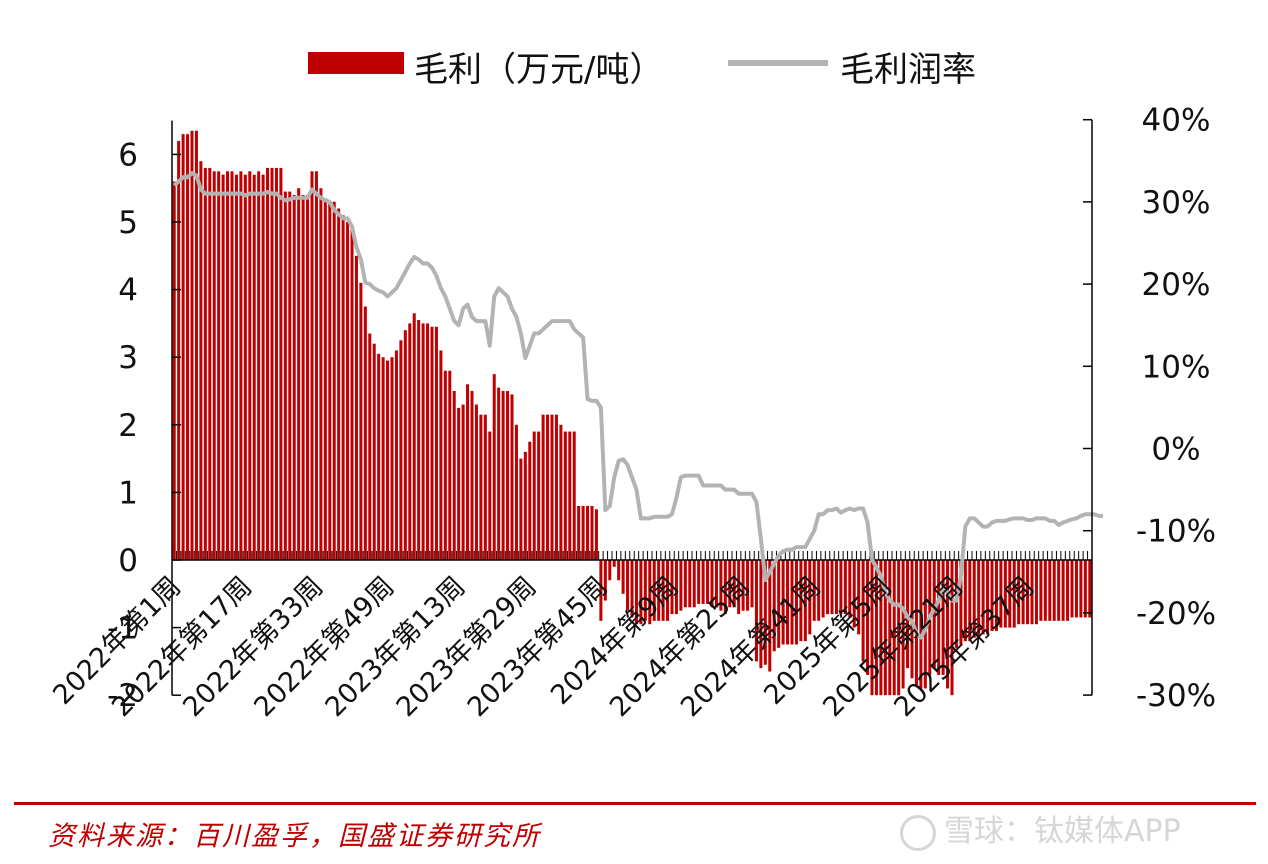  Describe the element at coordinates (1176, 203) in the screenshot. I see `right-tick-label: 30%` at that location.